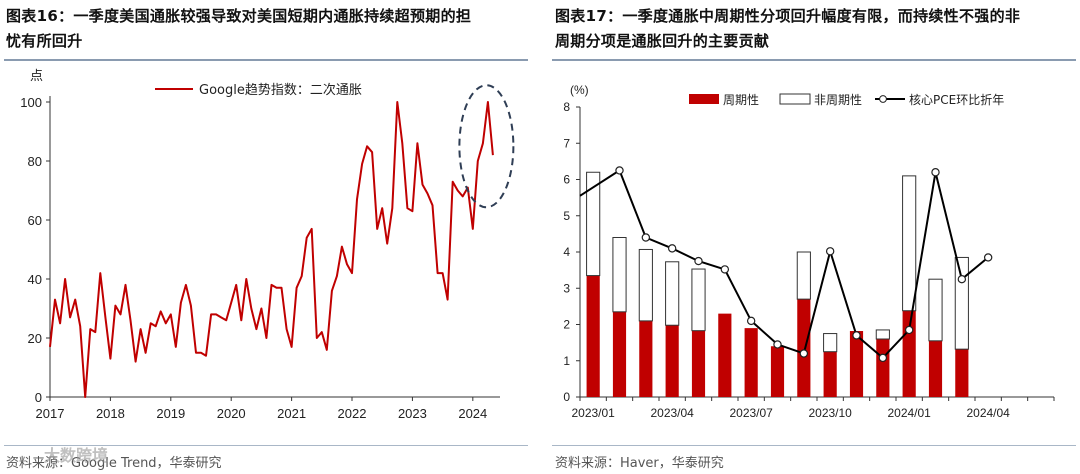  I want to click on left-y-tick-label: 60, so click(35, 220).